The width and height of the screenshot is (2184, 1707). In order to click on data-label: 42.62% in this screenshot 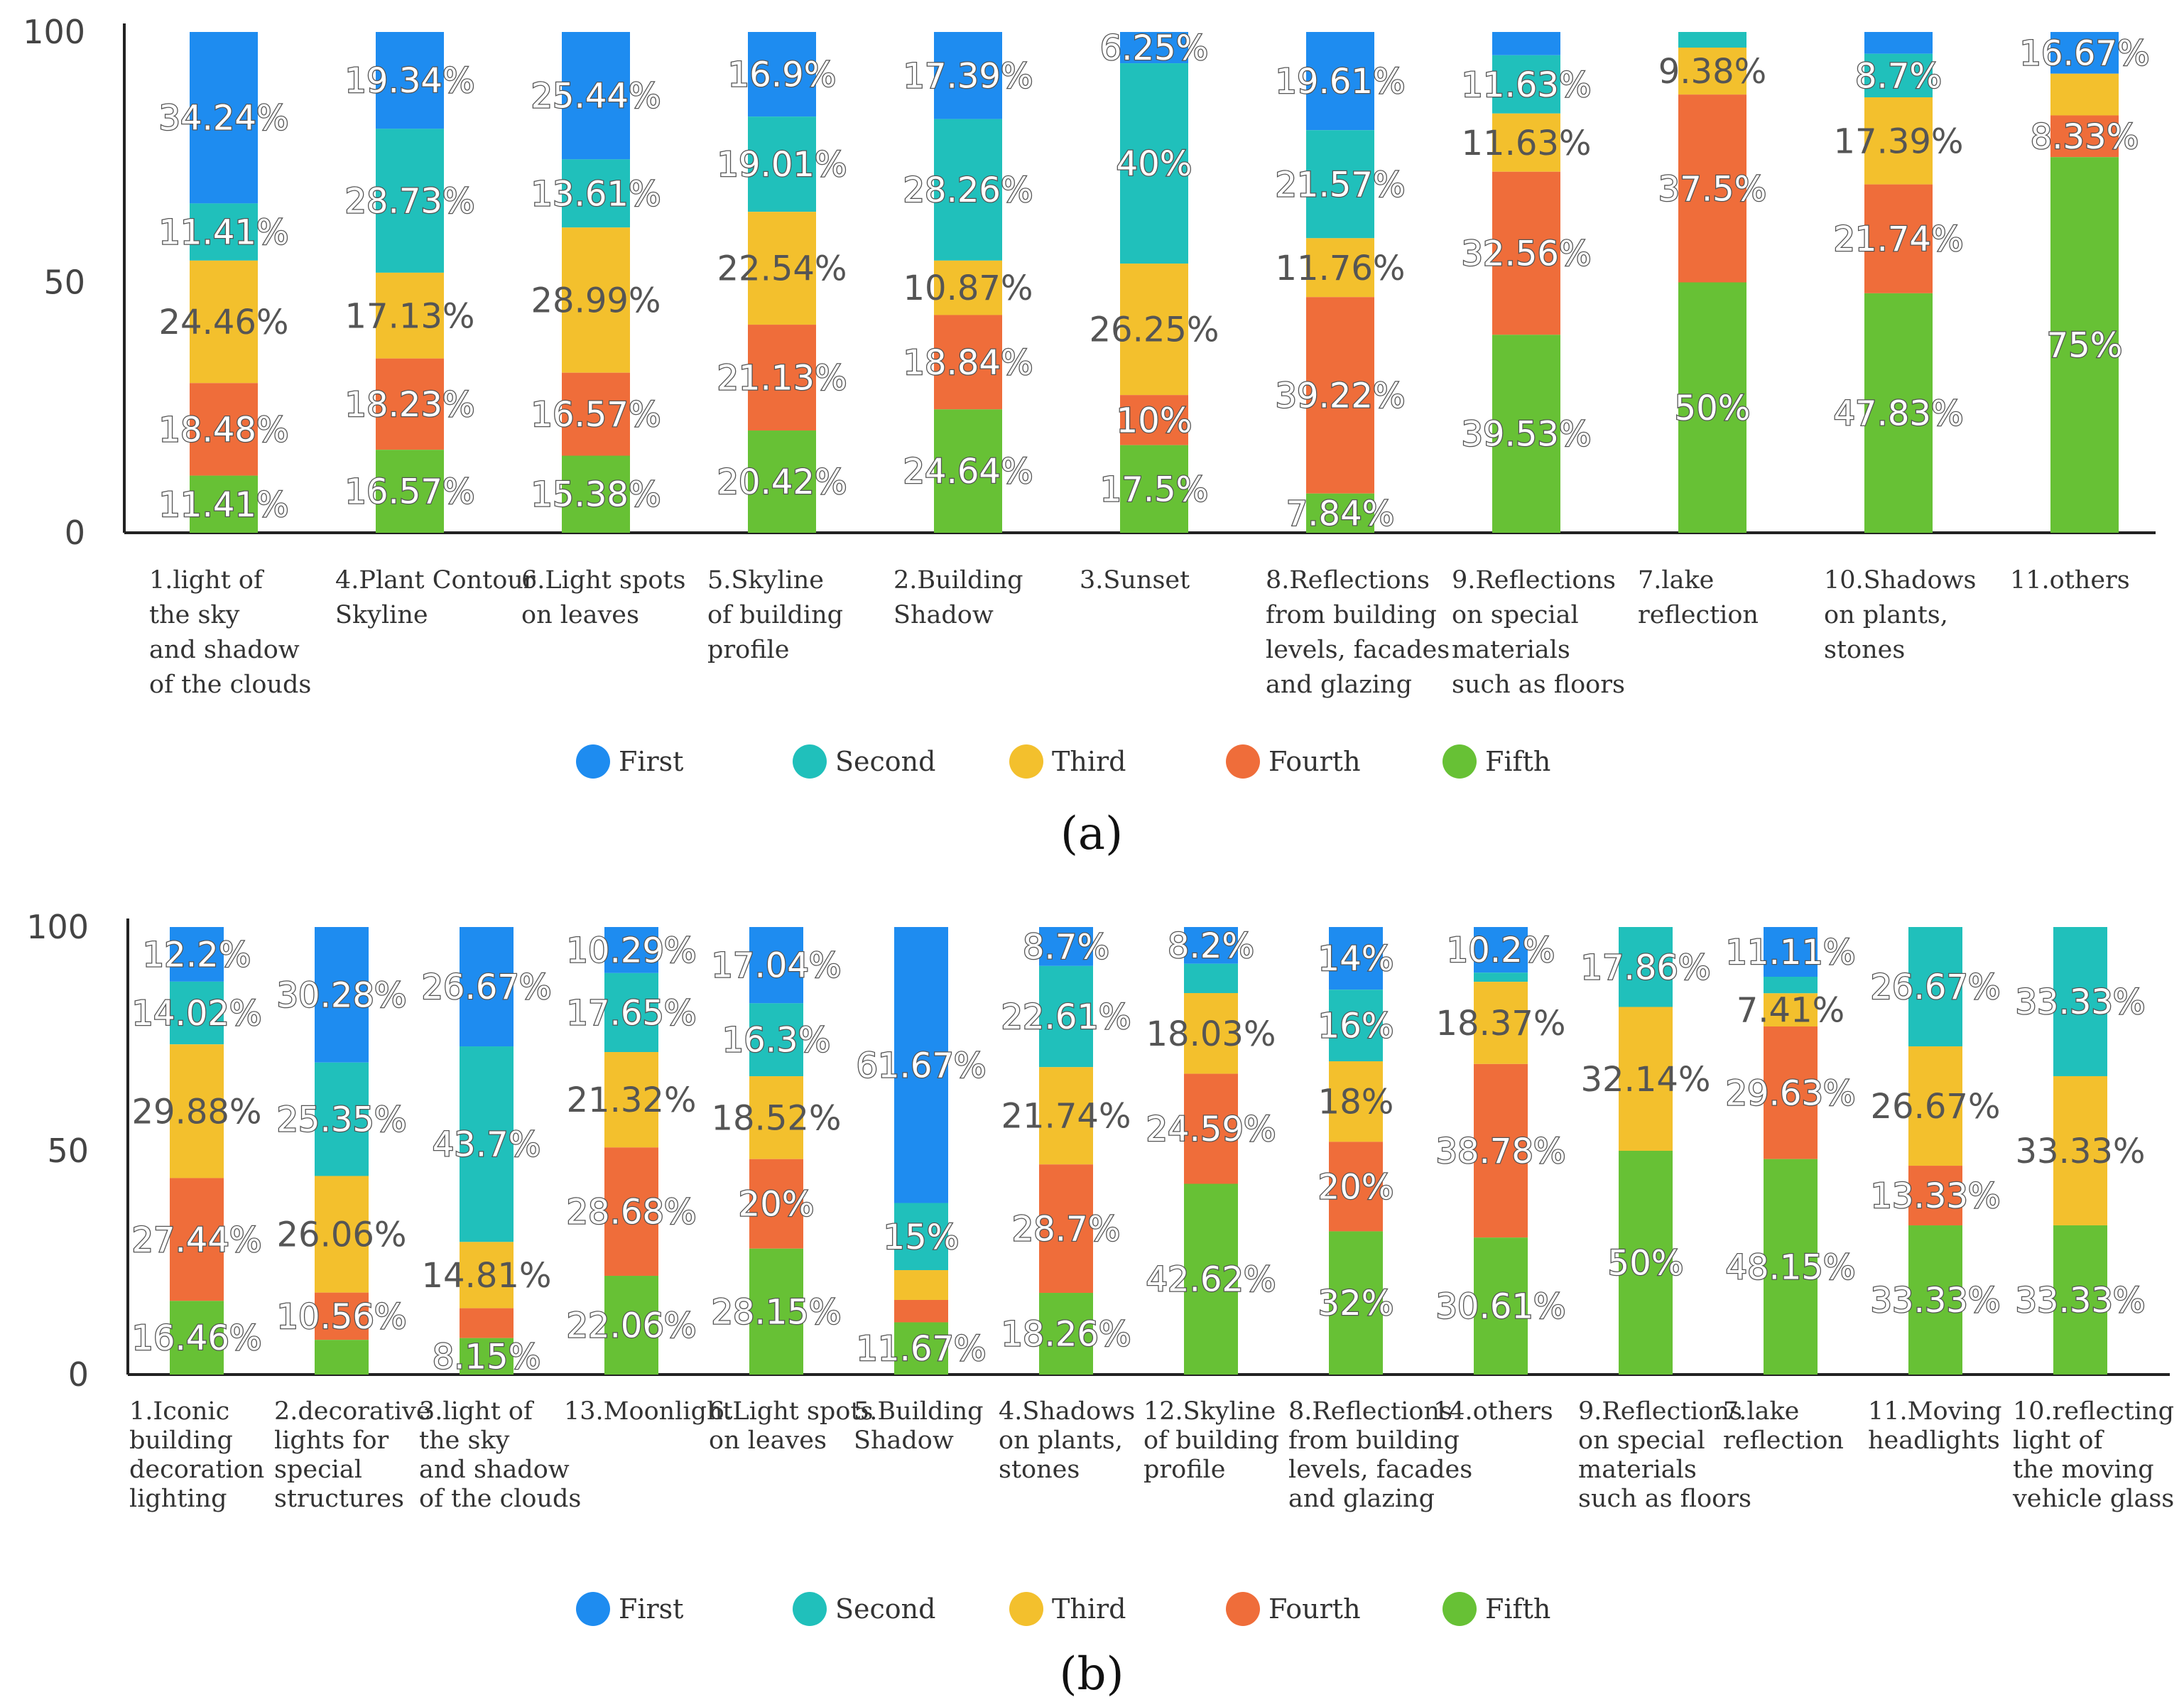, I will do `click(1211, 1280)`.